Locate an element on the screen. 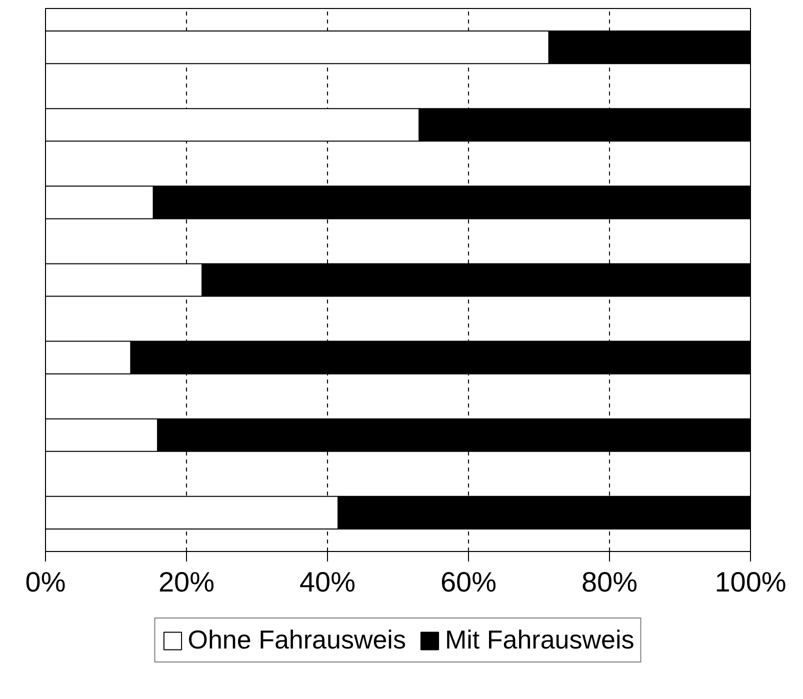 The height and width of the screenshot is (699, 803). x-tick-label: 80% is located at coordinates (609, 582).